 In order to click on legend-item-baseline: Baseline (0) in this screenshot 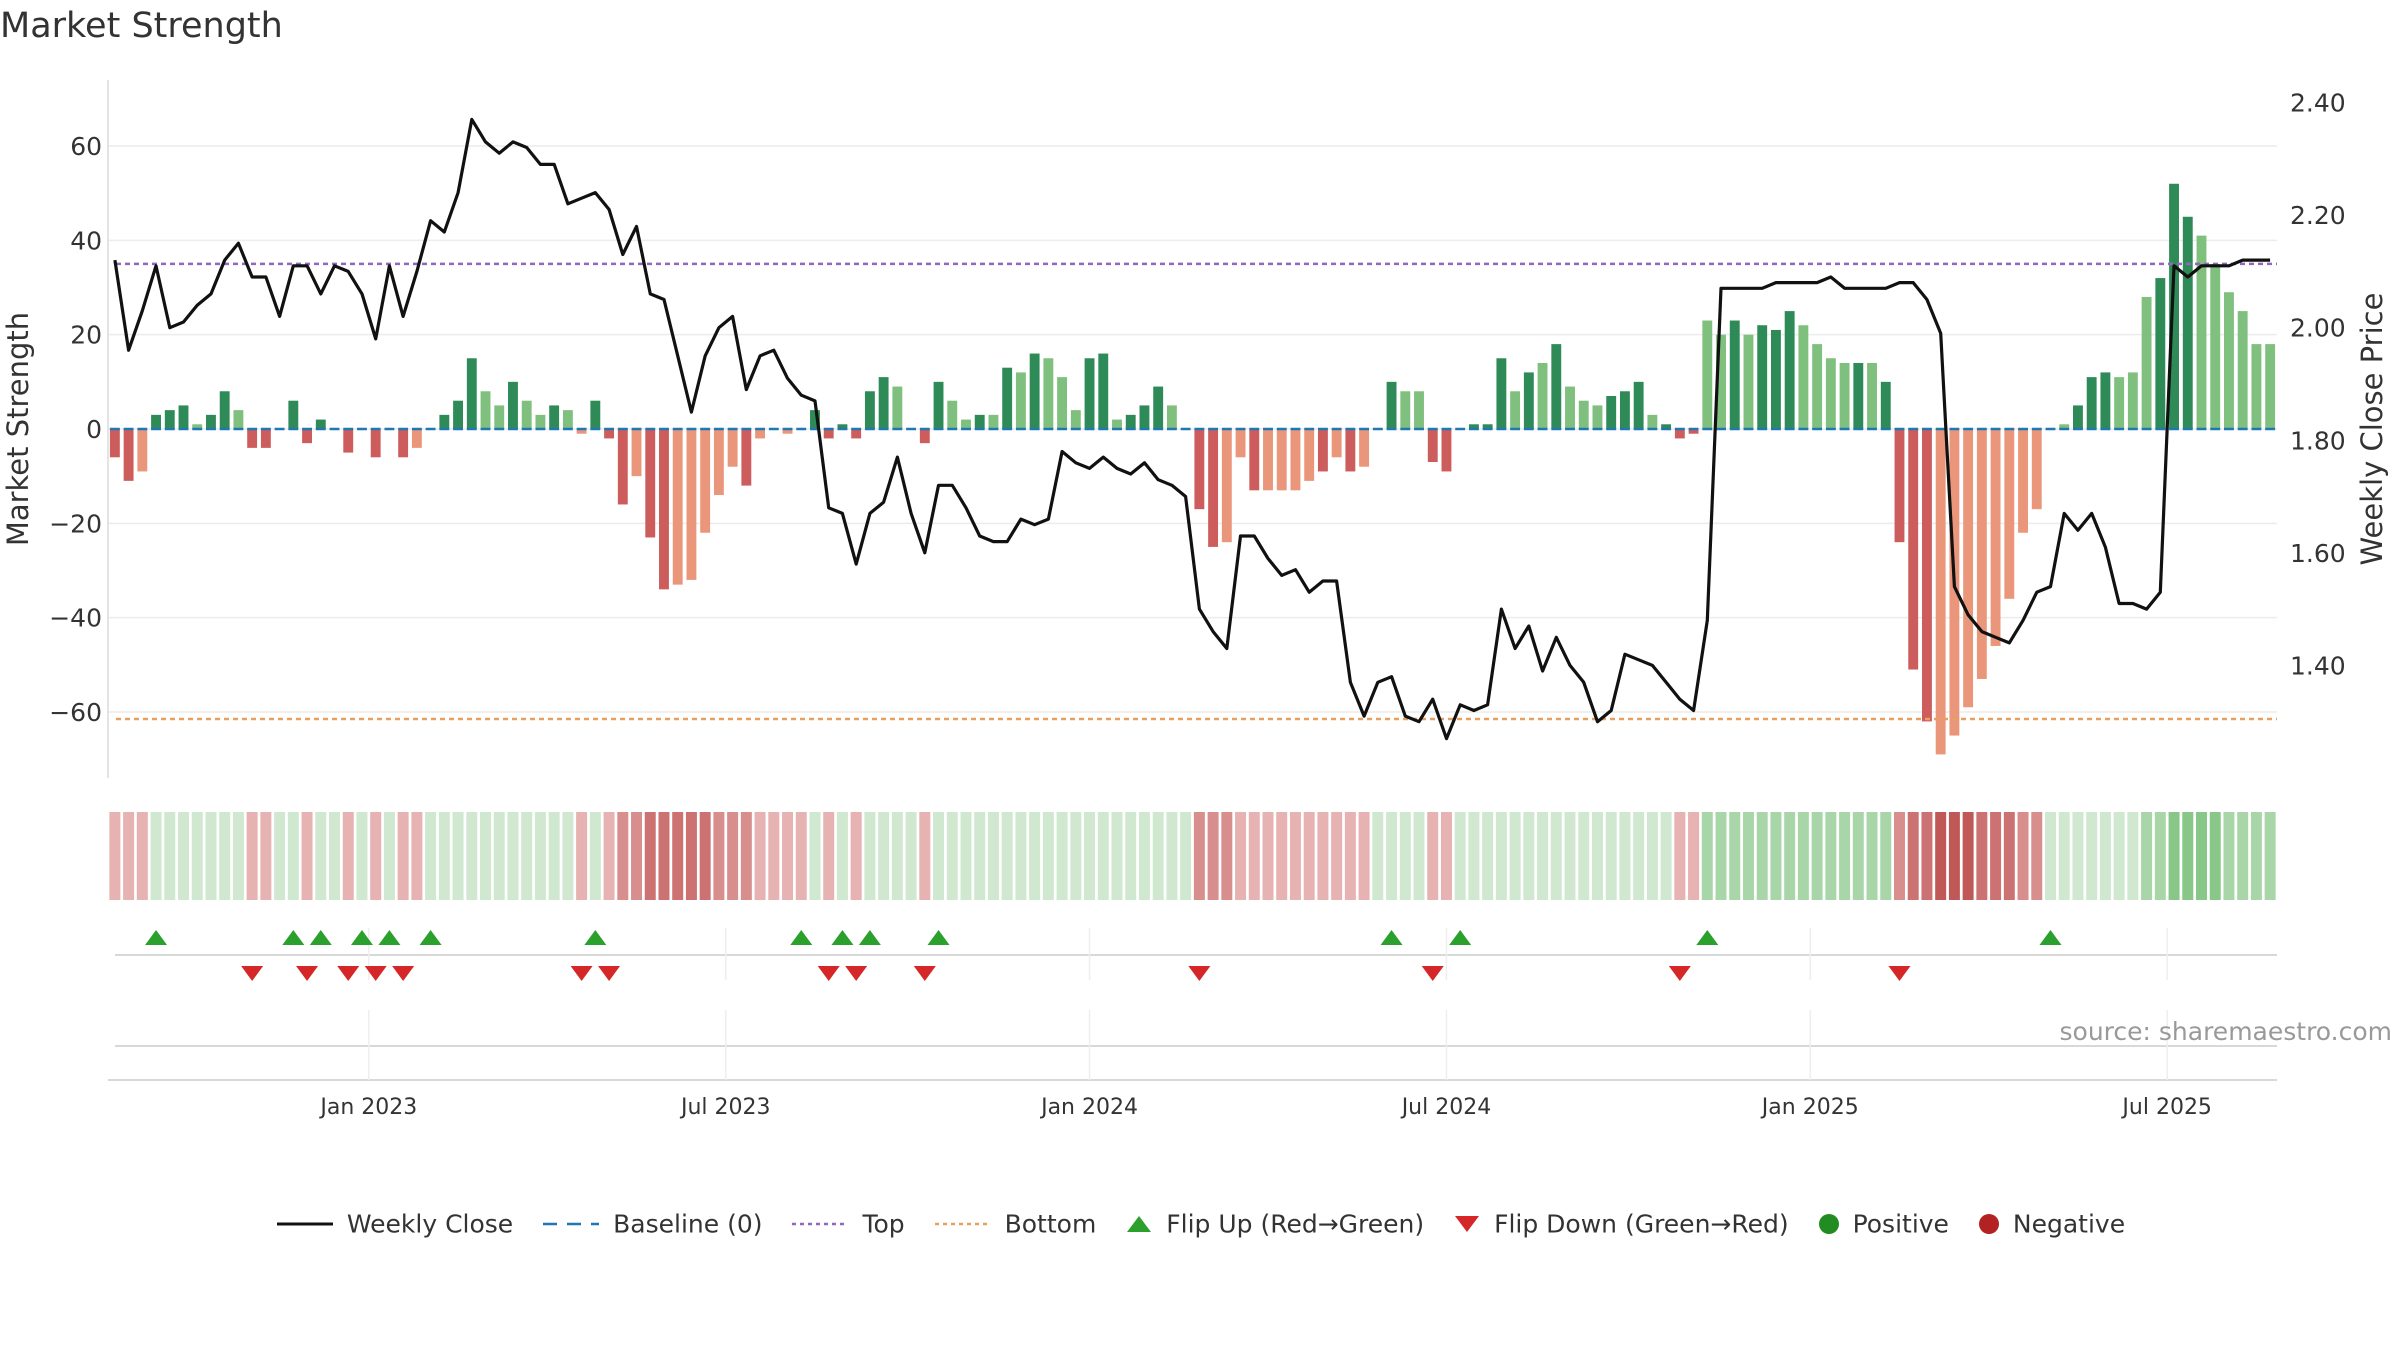, I will do `click(652, 1223)`.